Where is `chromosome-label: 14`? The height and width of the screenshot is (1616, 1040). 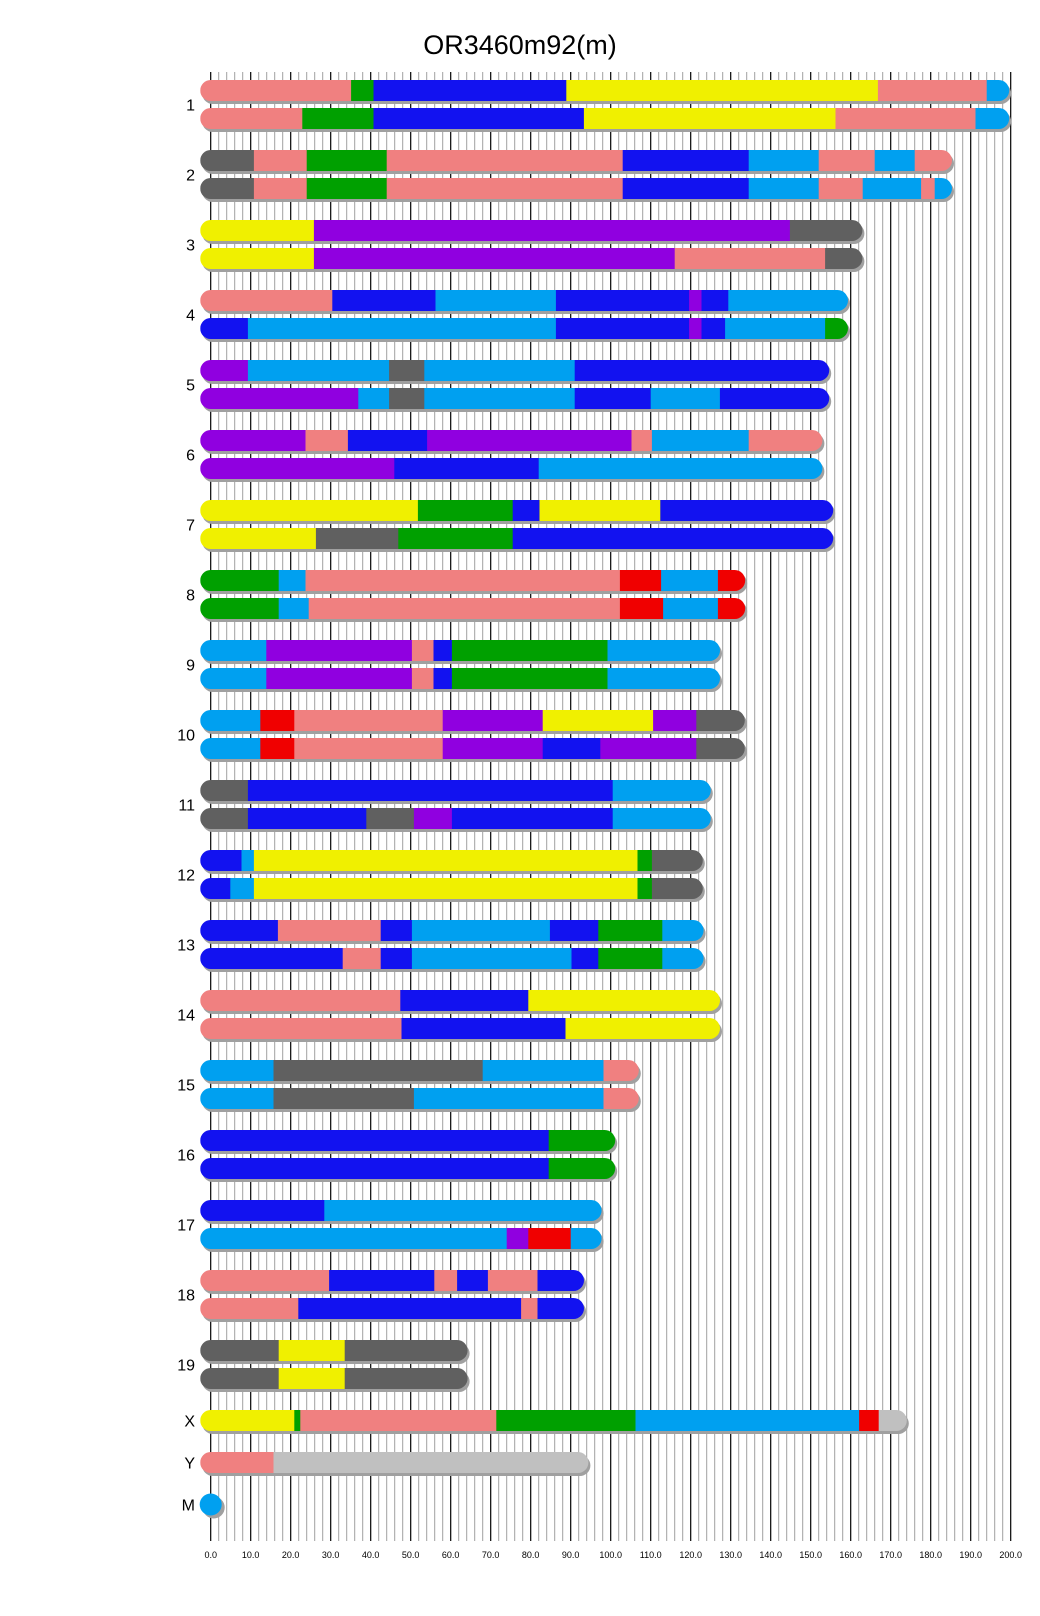 chromosome-label: 14 is located at coordinates (186, 1016).